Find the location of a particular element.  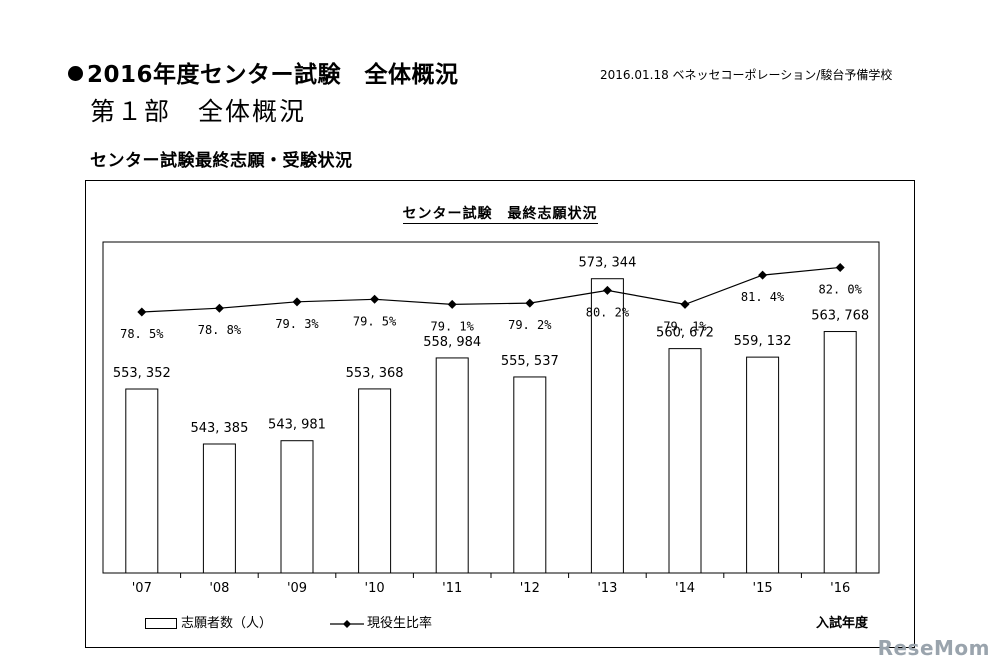

x-tick-label: '12 is located at coordinates (530, 588).